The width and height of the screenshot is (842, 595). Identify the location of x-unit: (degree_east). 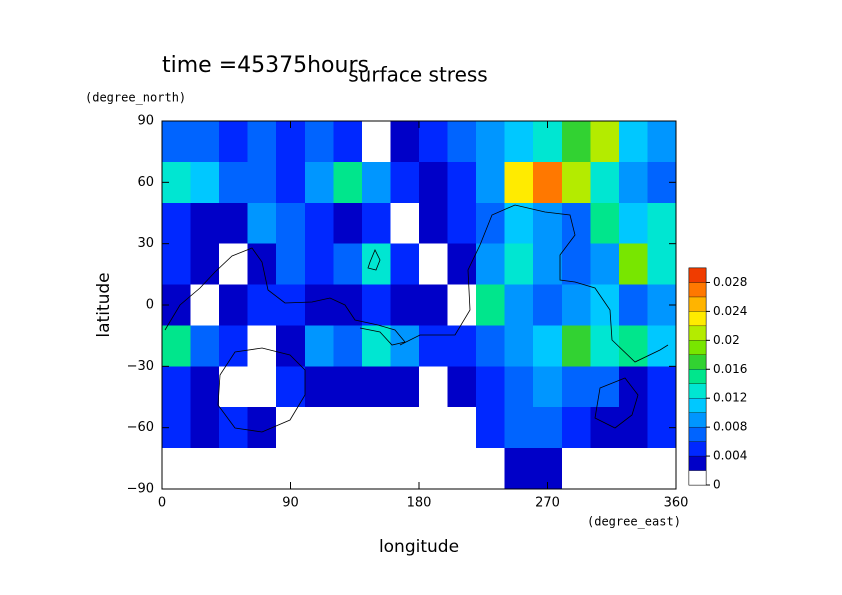
(634, 522).